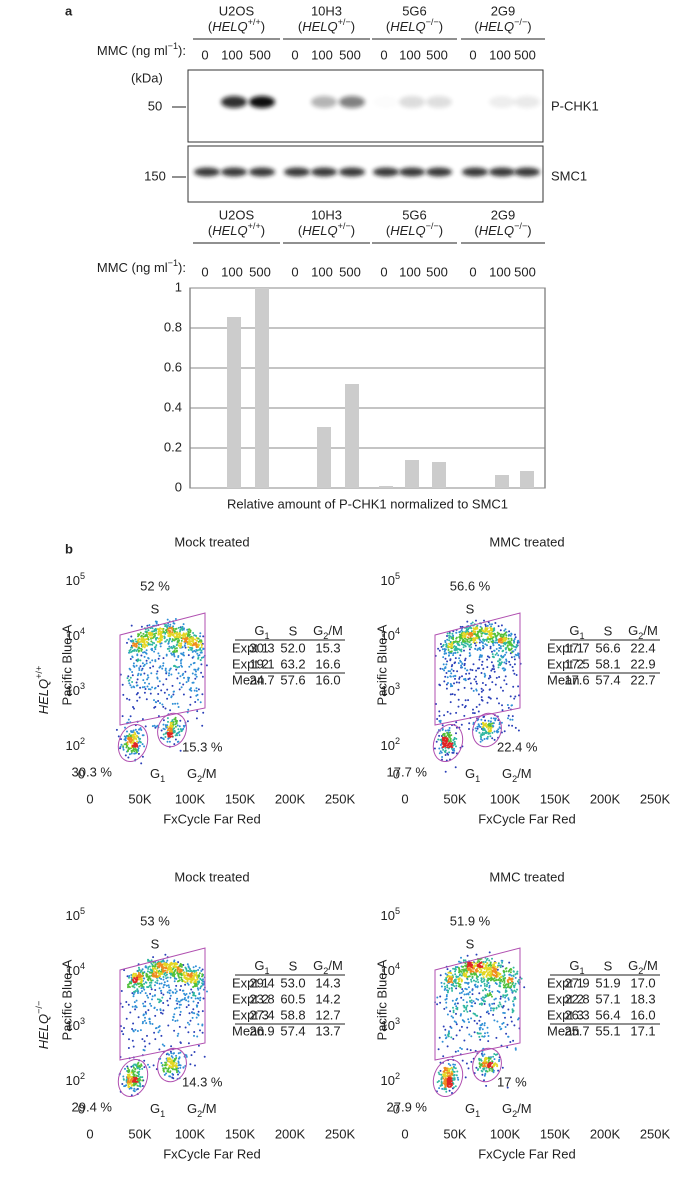 The width and height of the screenshot is (685, 1191). What do you see at coordinates (254, 226) in the screenshot?
I see `text-run: +/+` at bounding box center [254, 226].